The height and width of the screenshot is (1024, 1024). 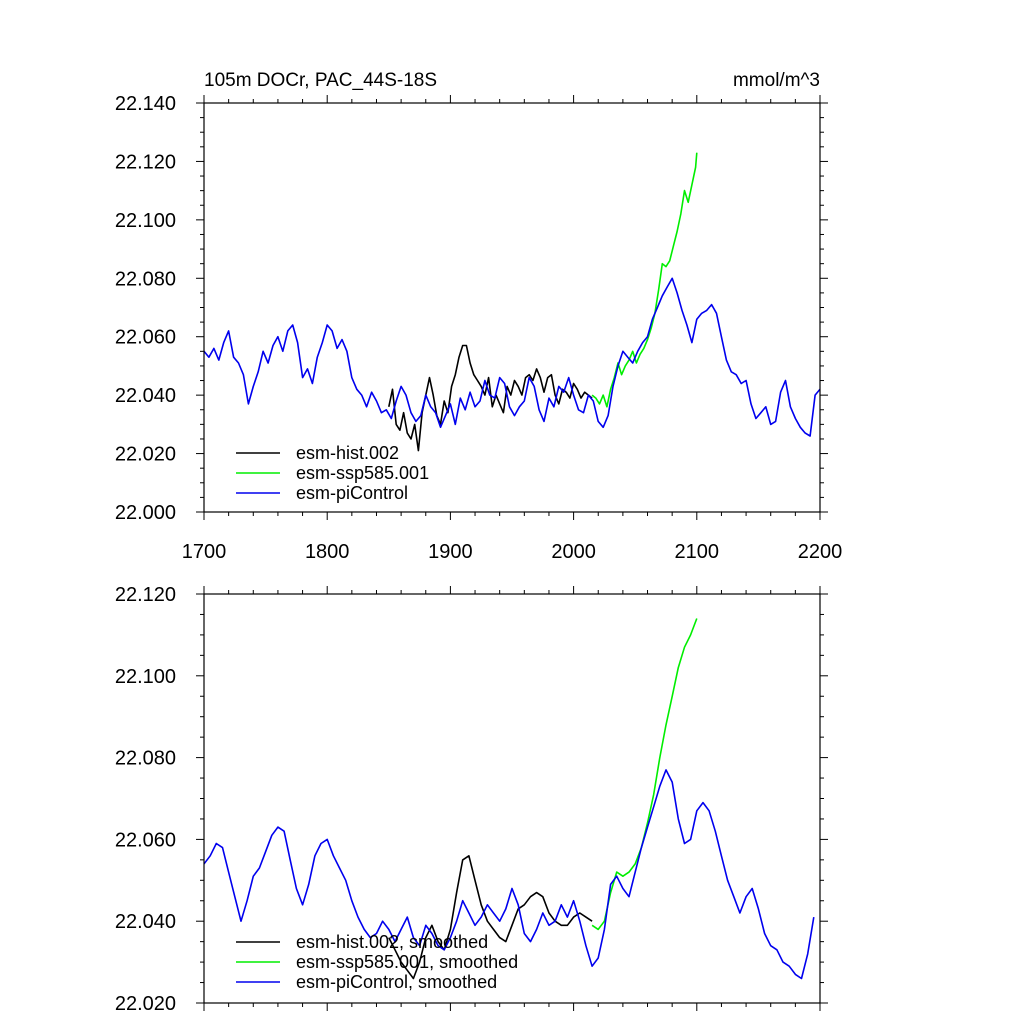 I want to click on legend-label: esm-ssp585.001, smoothed, so click(x=407, y=962).